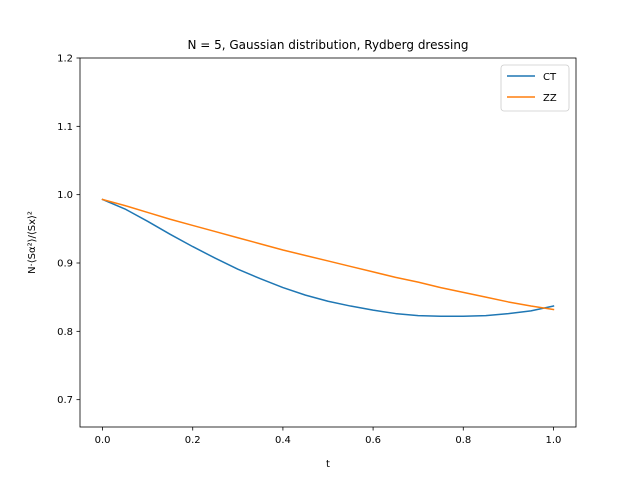  Describe the element at coordinates (554, 440) in the screenshot. I see `x-tick-label: 1.0` at that location.